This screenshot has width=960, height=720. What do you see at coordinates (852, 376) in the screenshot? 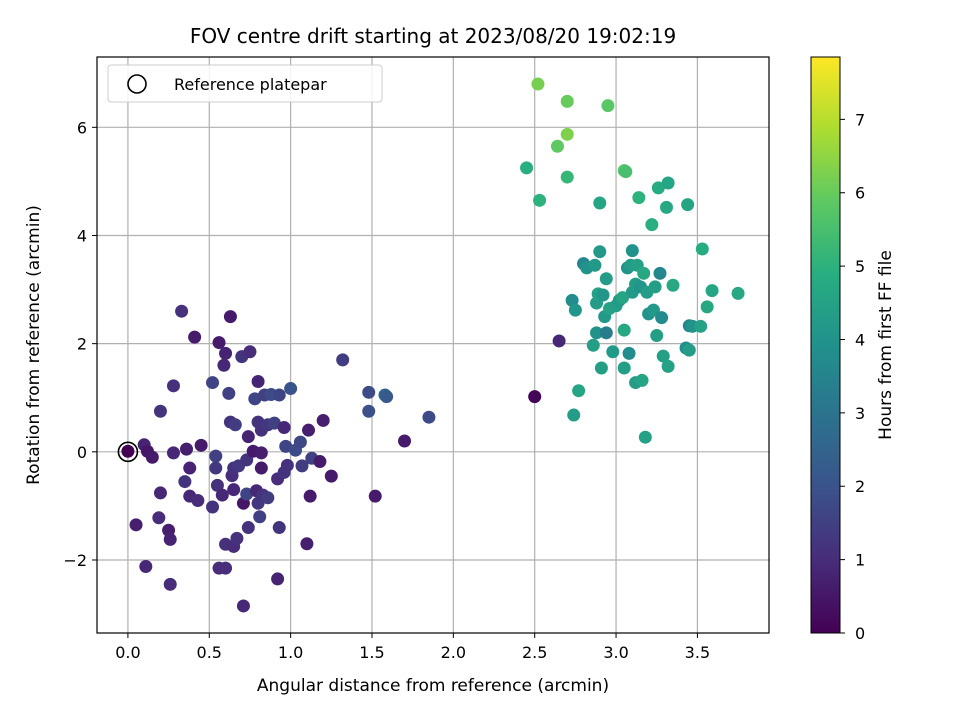
I see `colorbar-ticks: 0 1 2 3 4 5 6 7` at bounding box center [852, 376].